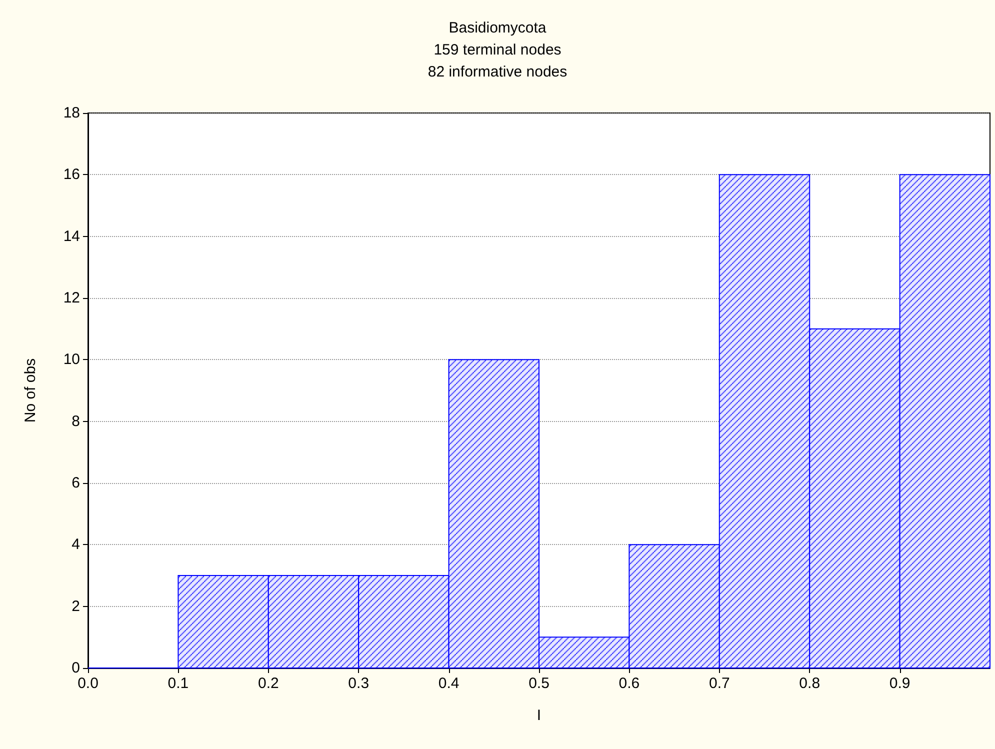 The width and height of the screenshot is (995, 749). Describe the element at coordinates (449, 683) in the screenshot. I see `x-tick-label: 0.4` at that location.